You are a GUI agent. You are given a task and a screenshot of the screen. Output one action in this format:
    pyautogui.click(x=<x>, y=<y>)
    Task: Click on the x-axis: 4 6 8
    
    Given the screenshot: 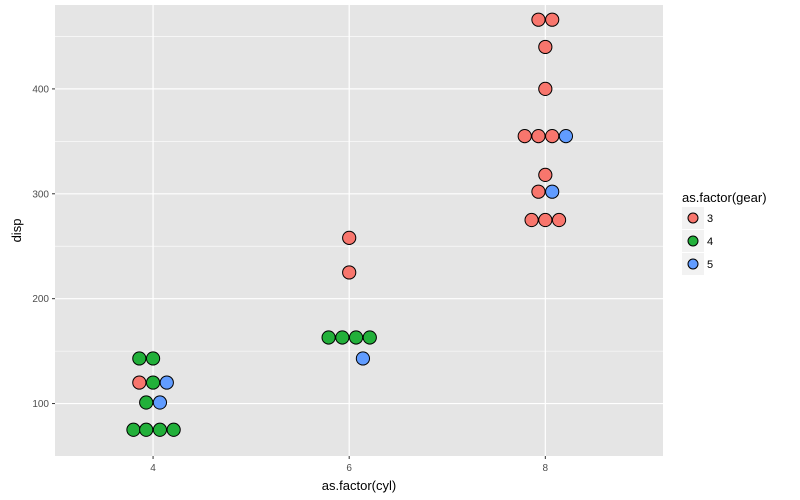 What is the action you would take?
    pyautogui.click(x=349, y=465)
    